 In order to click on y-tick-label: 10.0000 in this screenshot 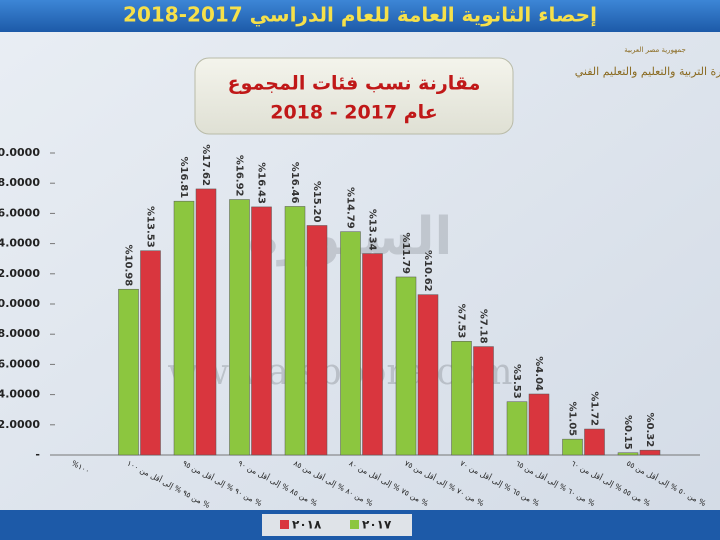, I will do `click(20, 303)`.